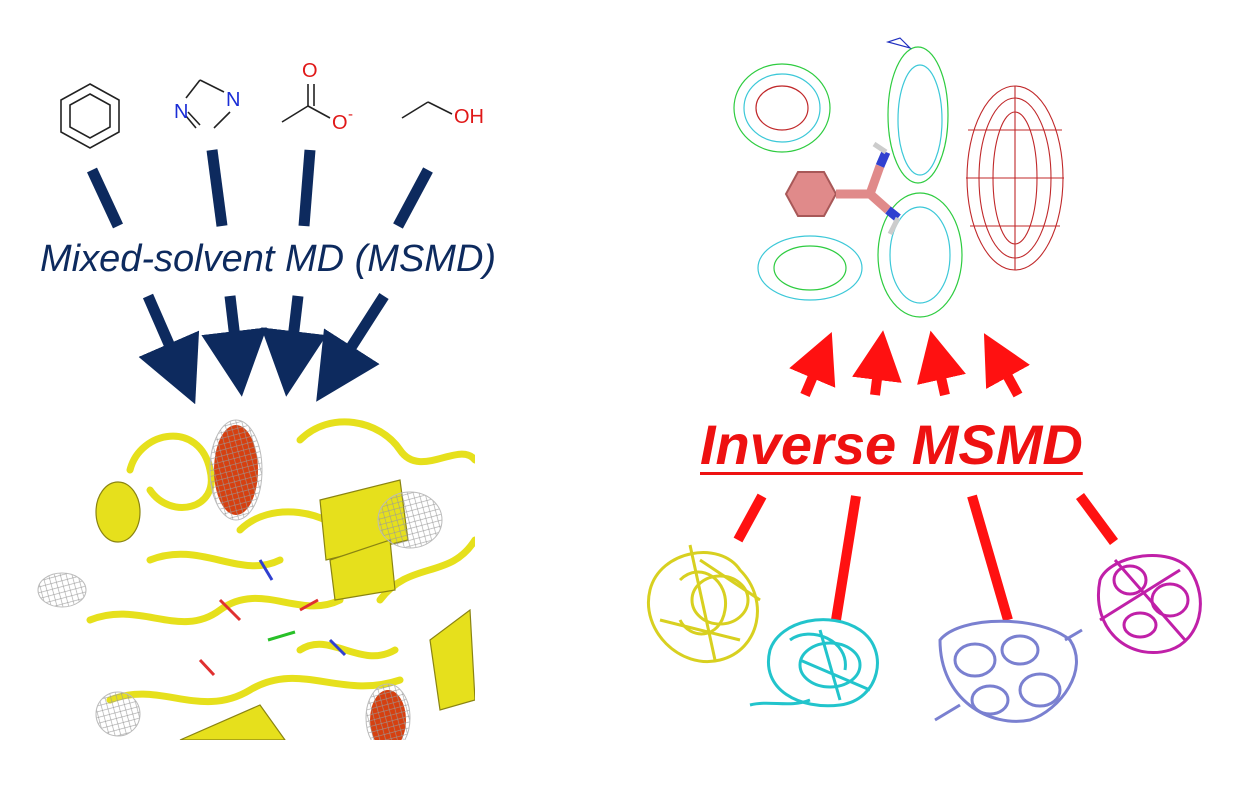  I want to click on inverse-arrows-down, so click(926, 557).